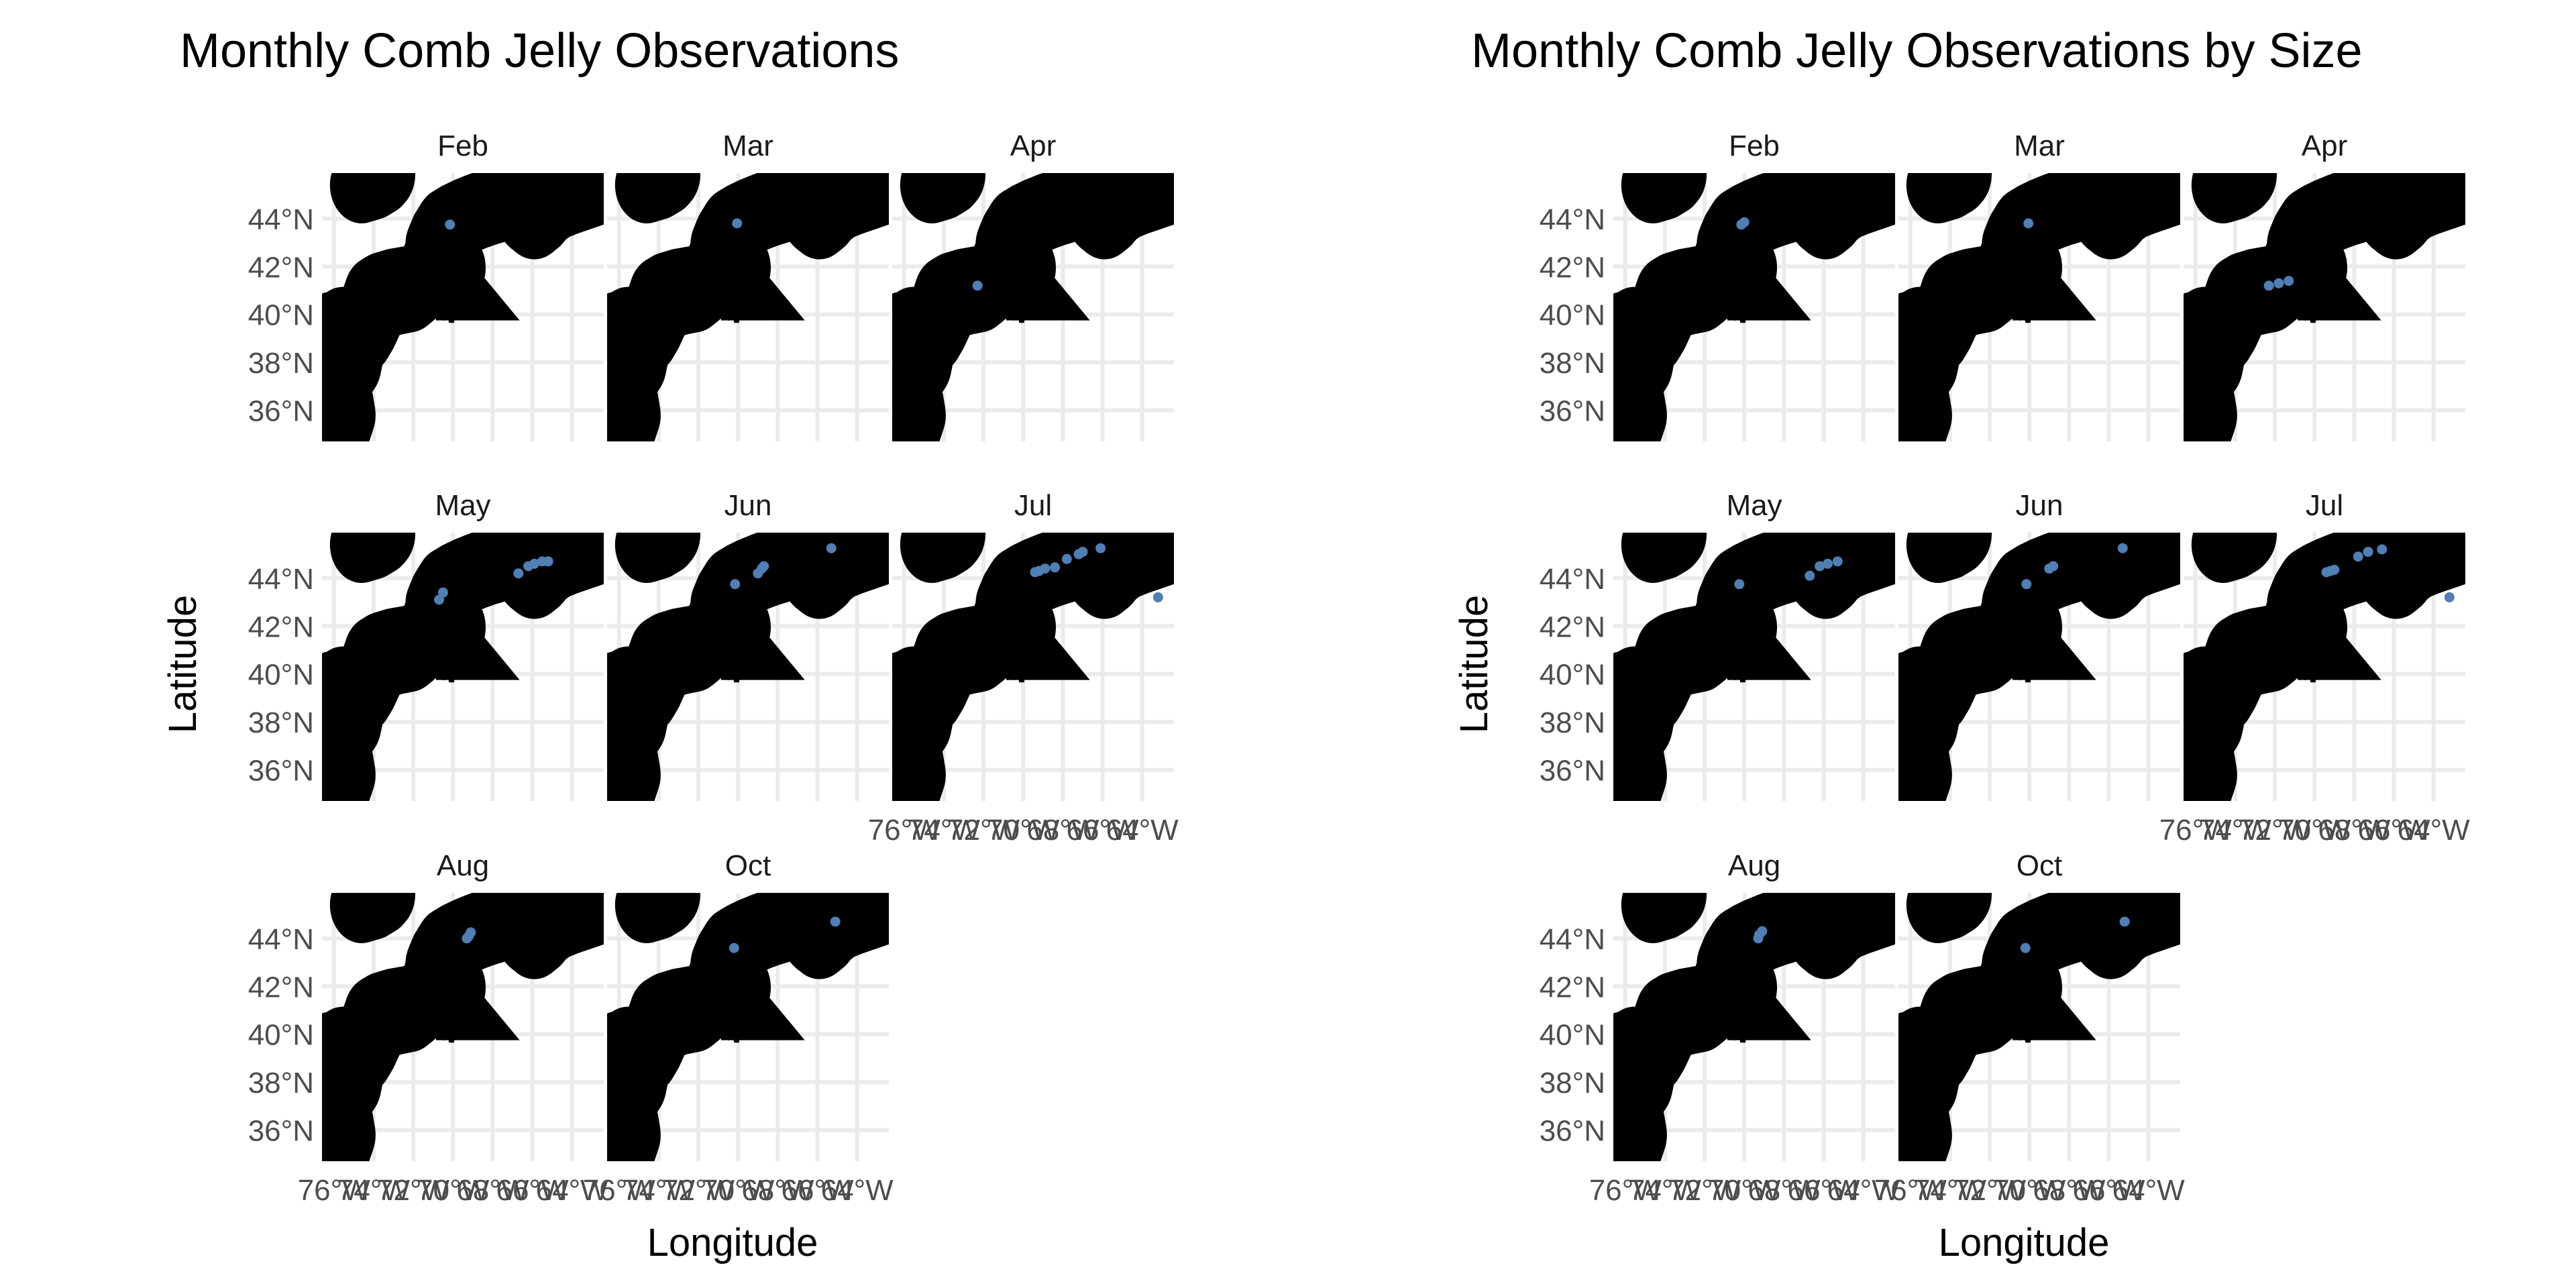  What do you see at coordinates (426, 285) in the screenshot?
I see `facet-feb: Feb 44°N 42°N 40°N 38°N 36°N` at bounding box center [426, 285].